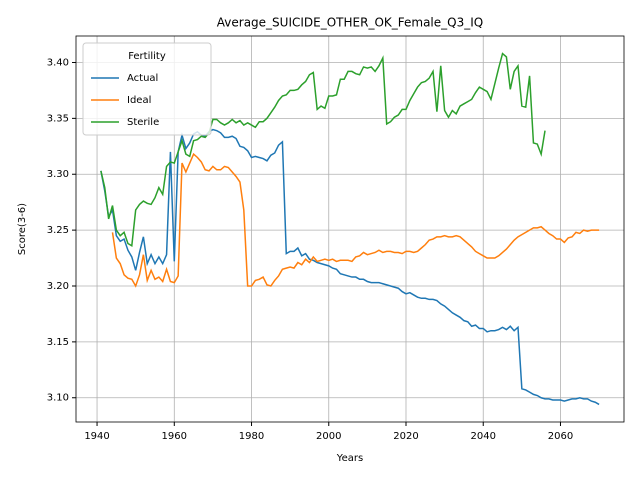  Describe the element at coordinates (147, 89) in the screenshot. I see `legend-box` at that location.